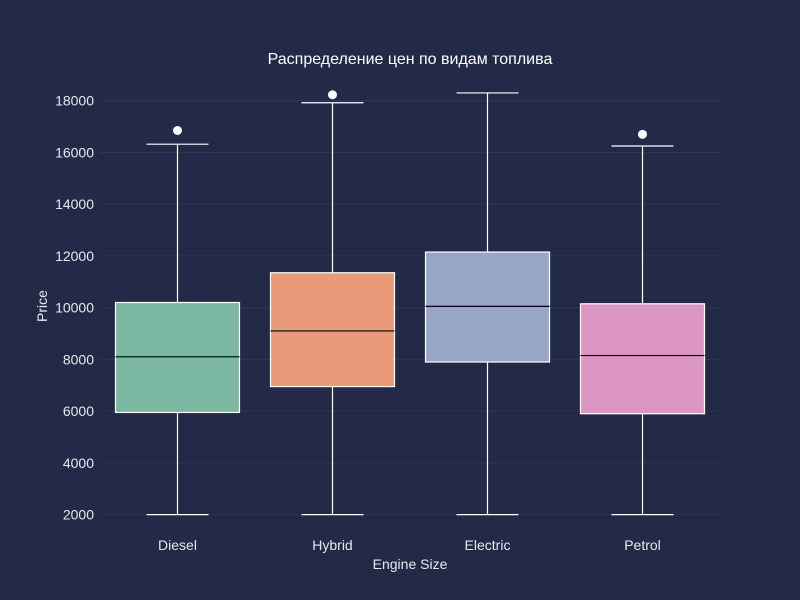 The width and height of the screenshot is (800, 600). What do you see at coordinates (78, 463) in the screenshot?
I see `y-tick-label-4000: 4000` at bounding box center [78, 463].